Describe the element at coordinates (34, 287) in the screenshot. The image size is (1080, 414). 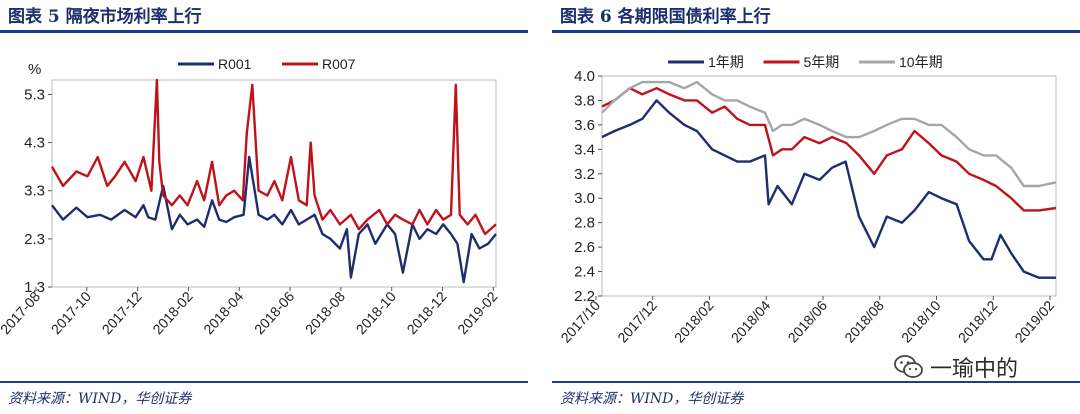
I see `left-ytick-label: 1.3` at that location.